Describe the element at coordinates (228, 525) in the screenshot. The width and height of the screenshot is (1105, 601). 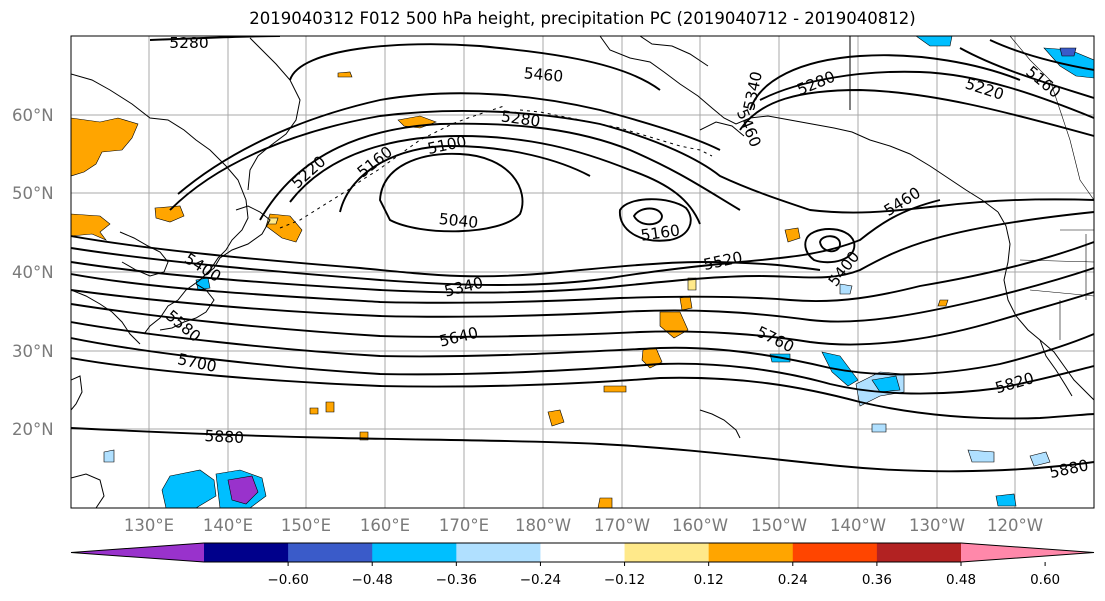
I see `lon-label: 140°E` at that location.